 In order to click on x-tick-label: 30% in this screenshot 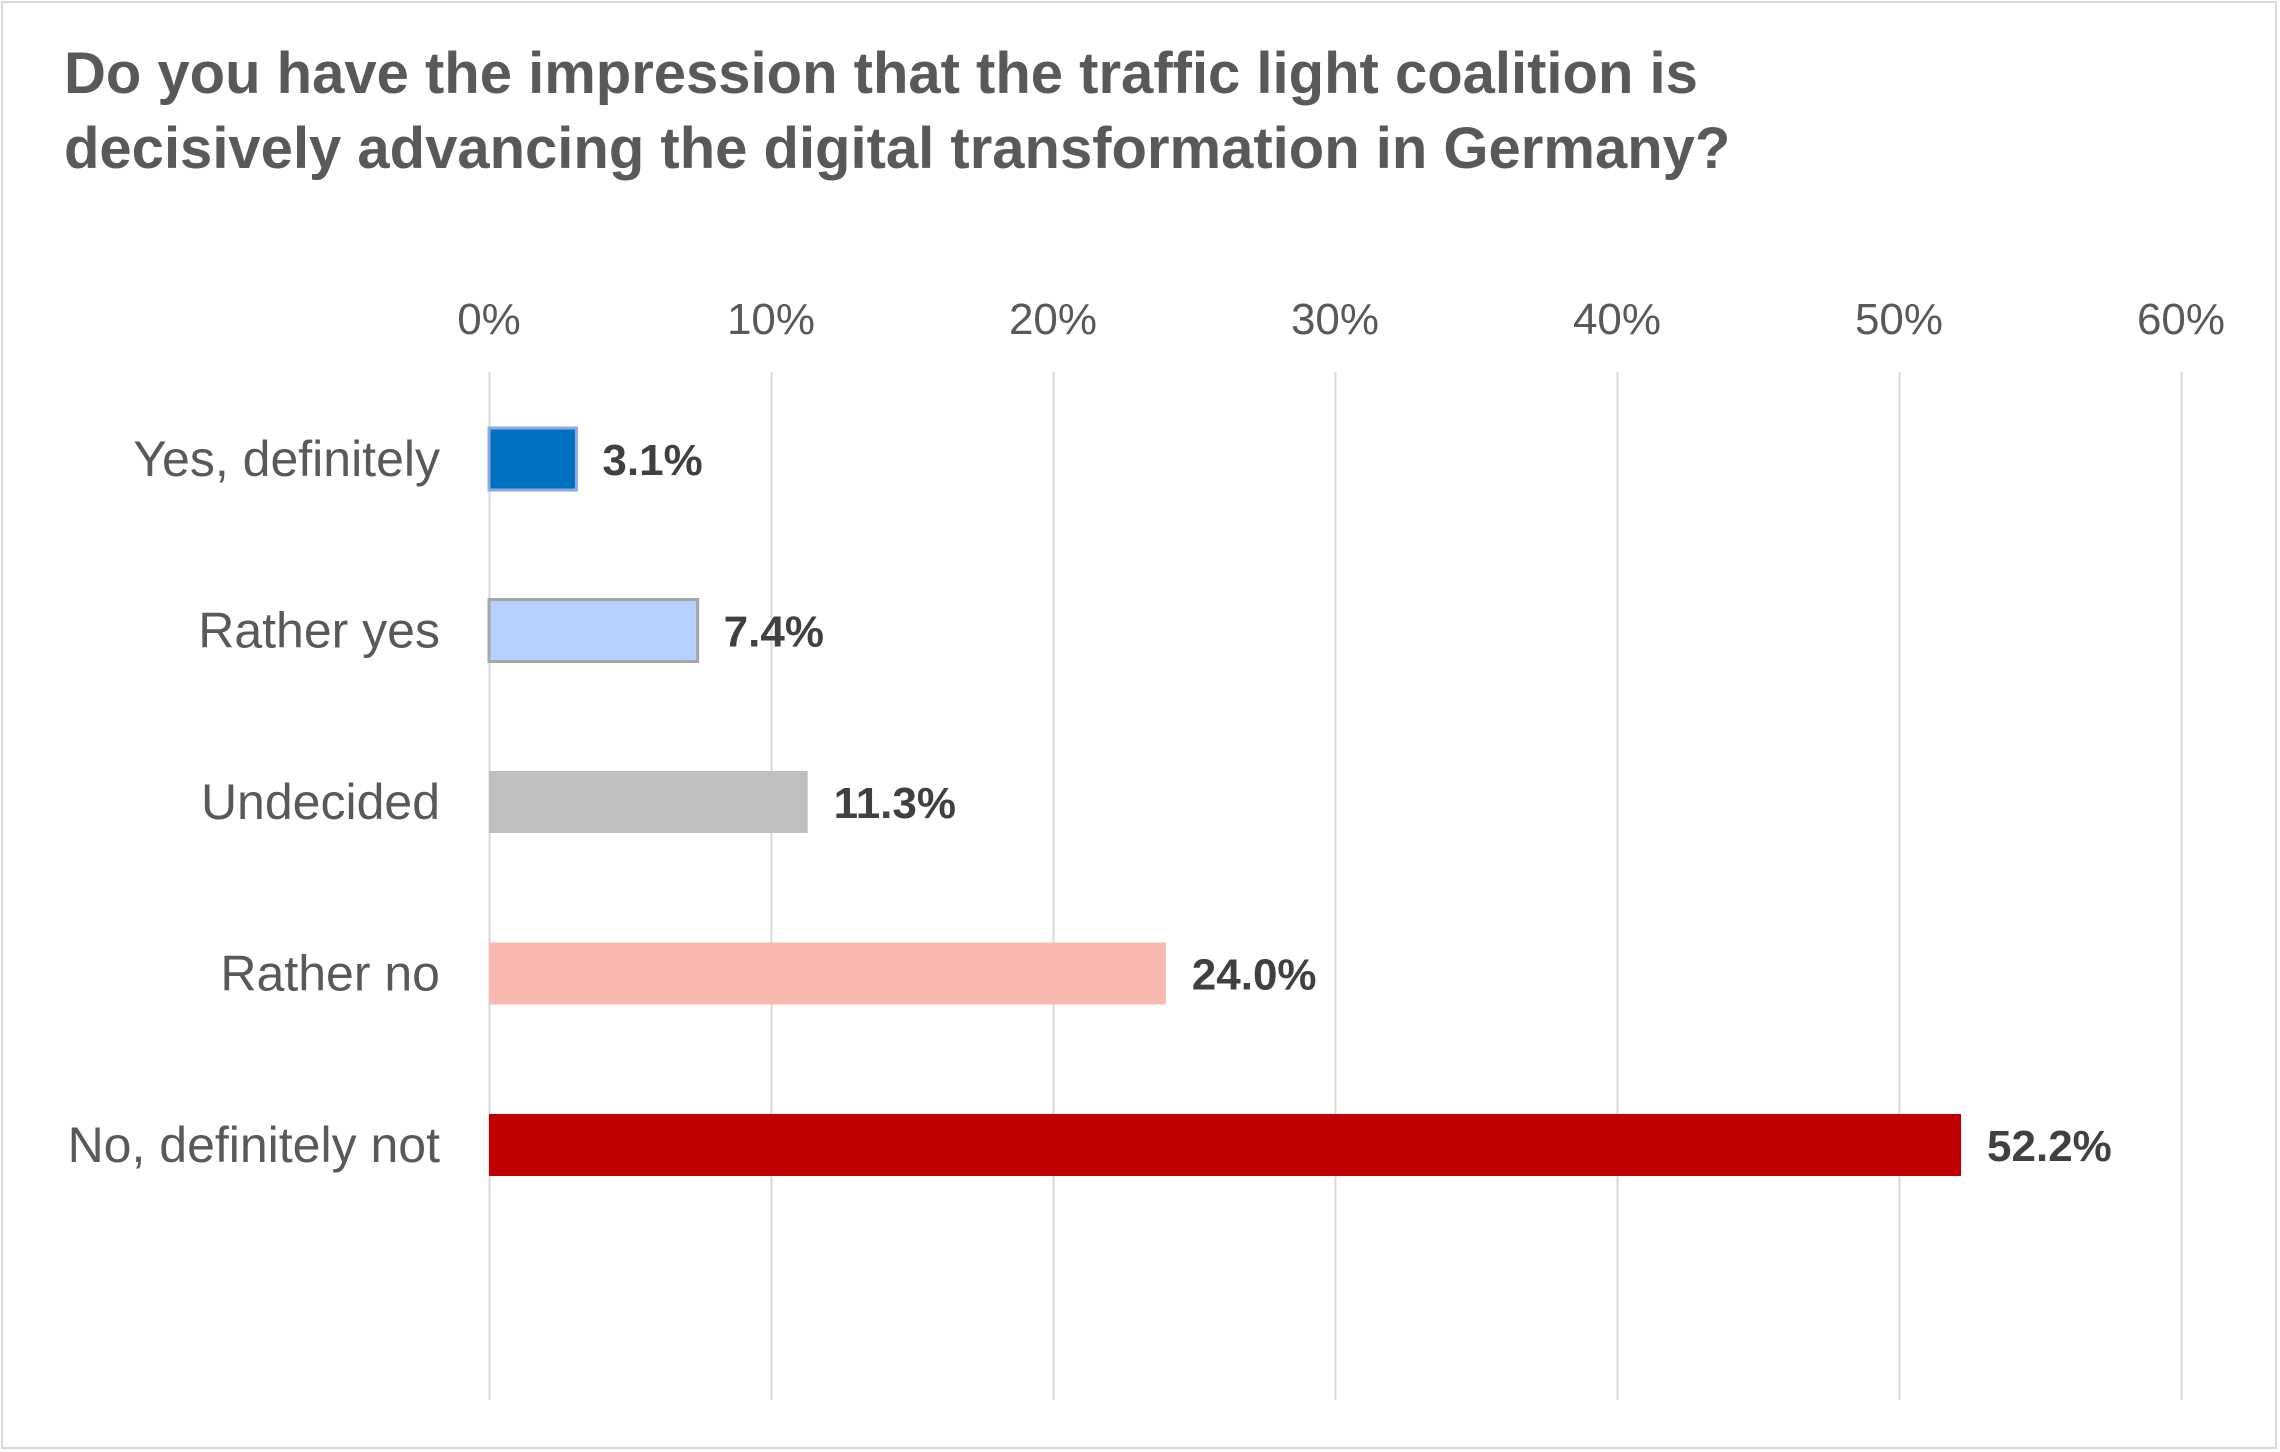, I will do `click(1335, 319)`.